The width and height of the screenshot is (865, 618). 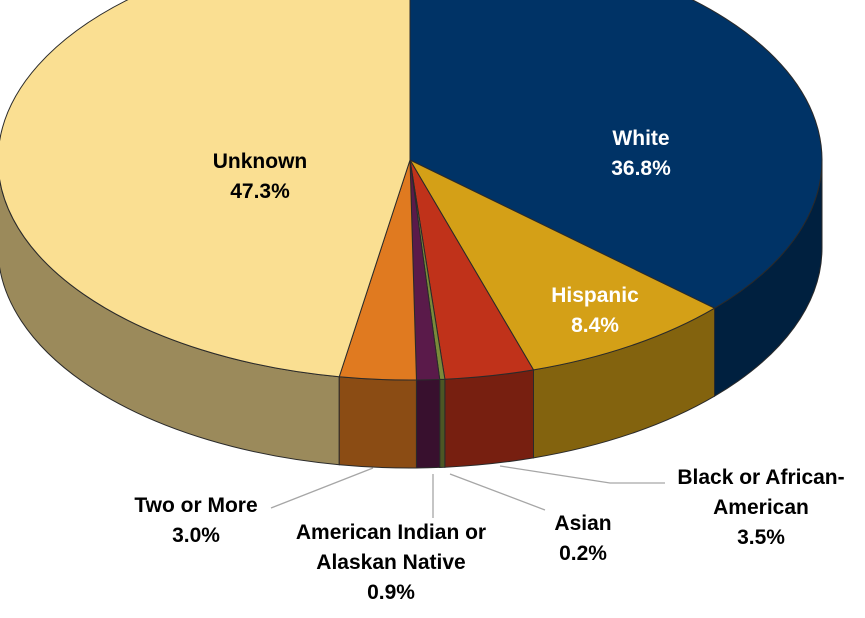 What do you see at coordinates (391, 532) in the screenshot?
I see `data-label-line: American Indian or` at bounding box center [391, 532].